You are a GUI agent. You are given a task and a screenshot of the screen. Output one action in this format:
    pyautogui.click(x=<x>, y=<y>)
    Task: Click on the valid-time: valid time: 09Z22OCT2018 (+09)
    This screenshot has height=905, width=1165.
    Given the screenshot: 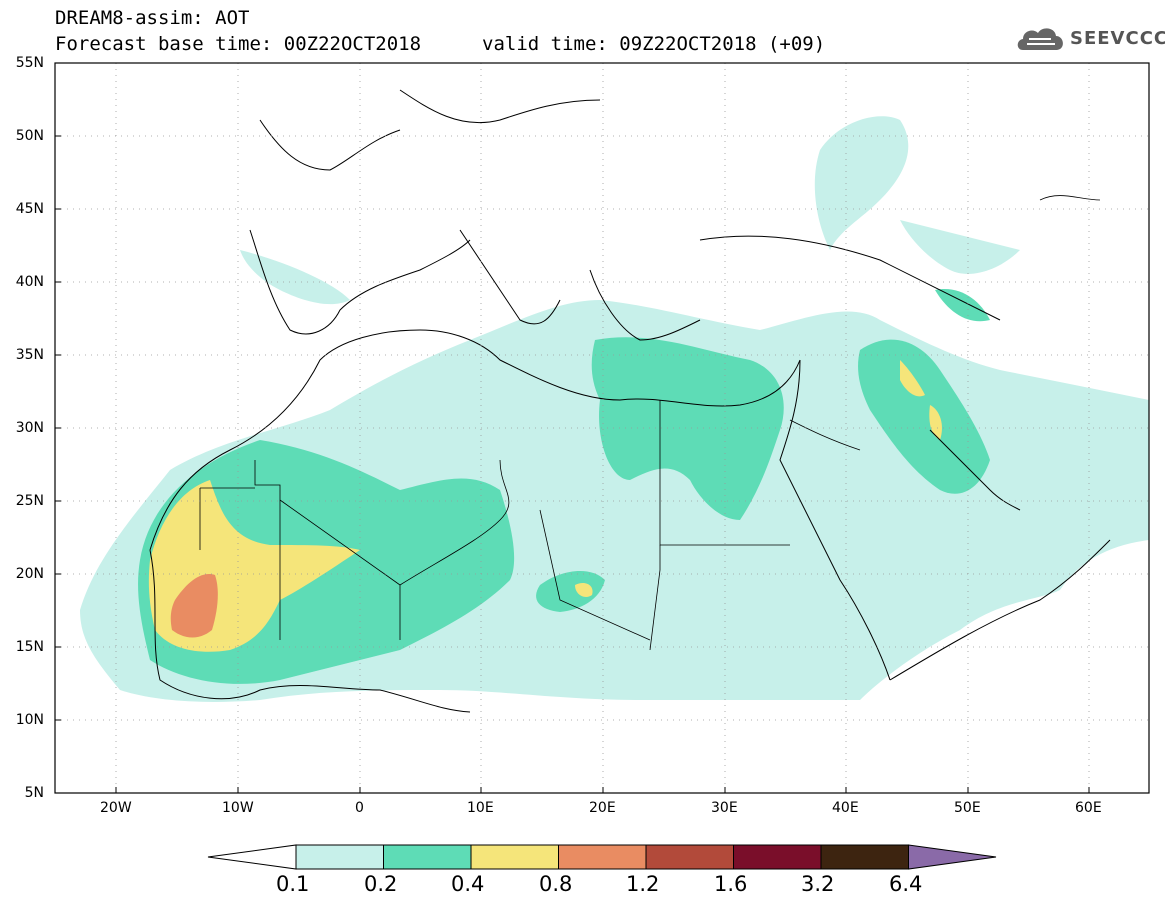 What is the action you would take?
    pyautogui.click(x=654, y=44)
    